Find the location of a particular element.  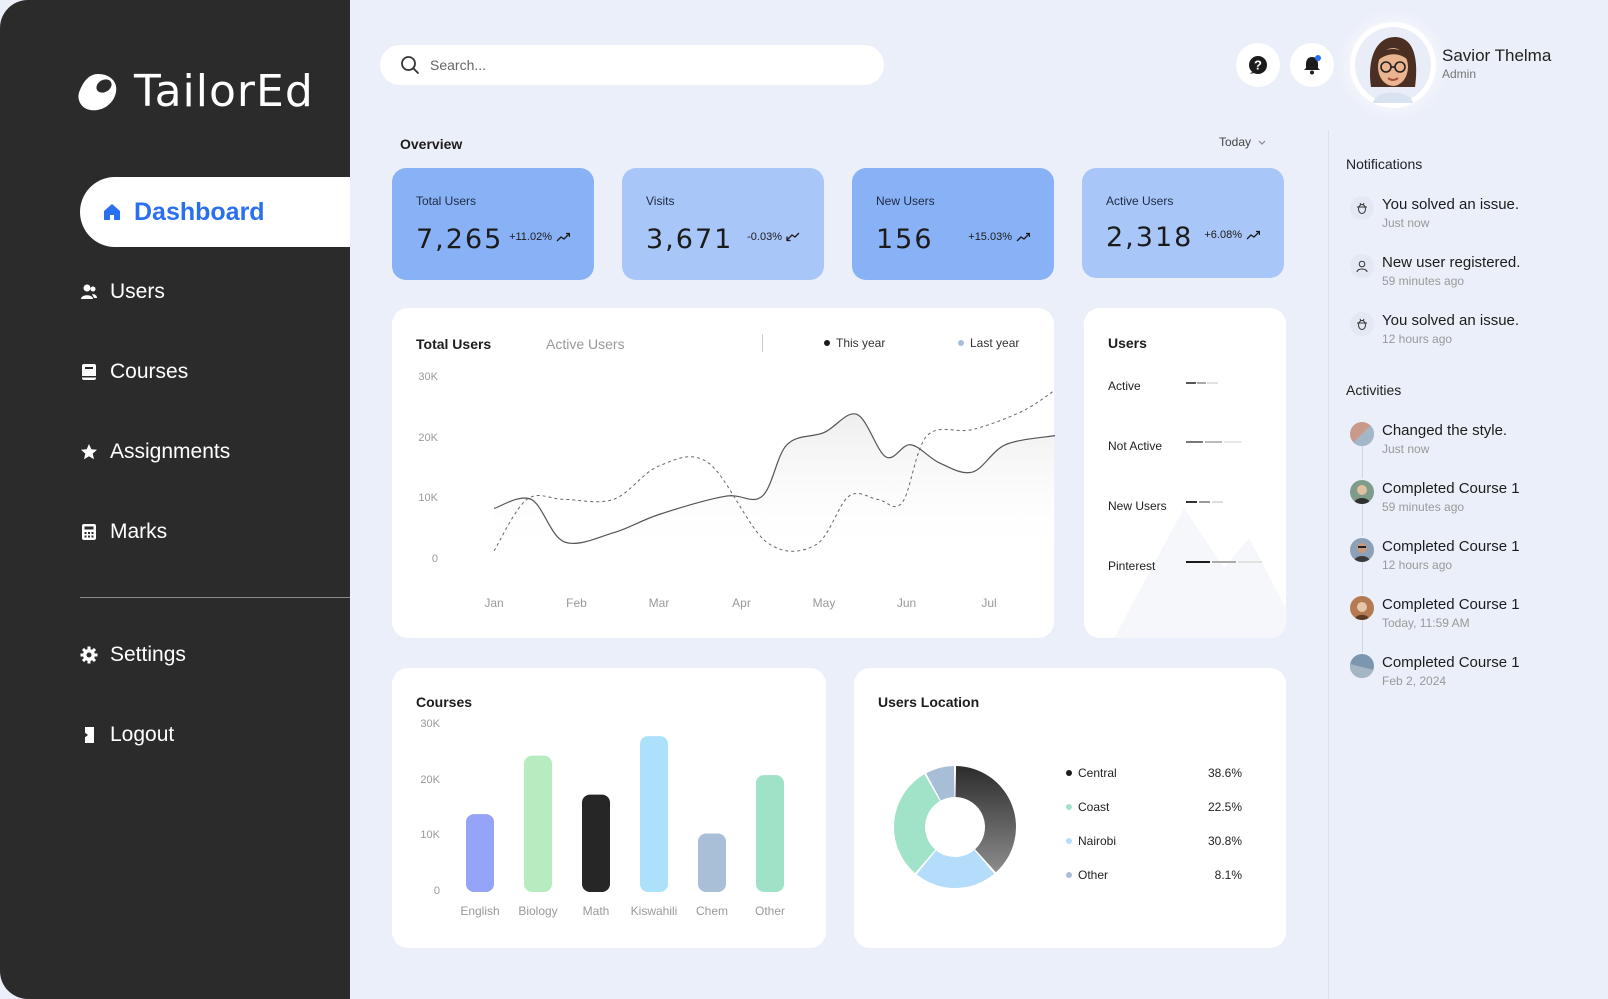

stat-value: 2,318 is located at coordinates (1150, 237).